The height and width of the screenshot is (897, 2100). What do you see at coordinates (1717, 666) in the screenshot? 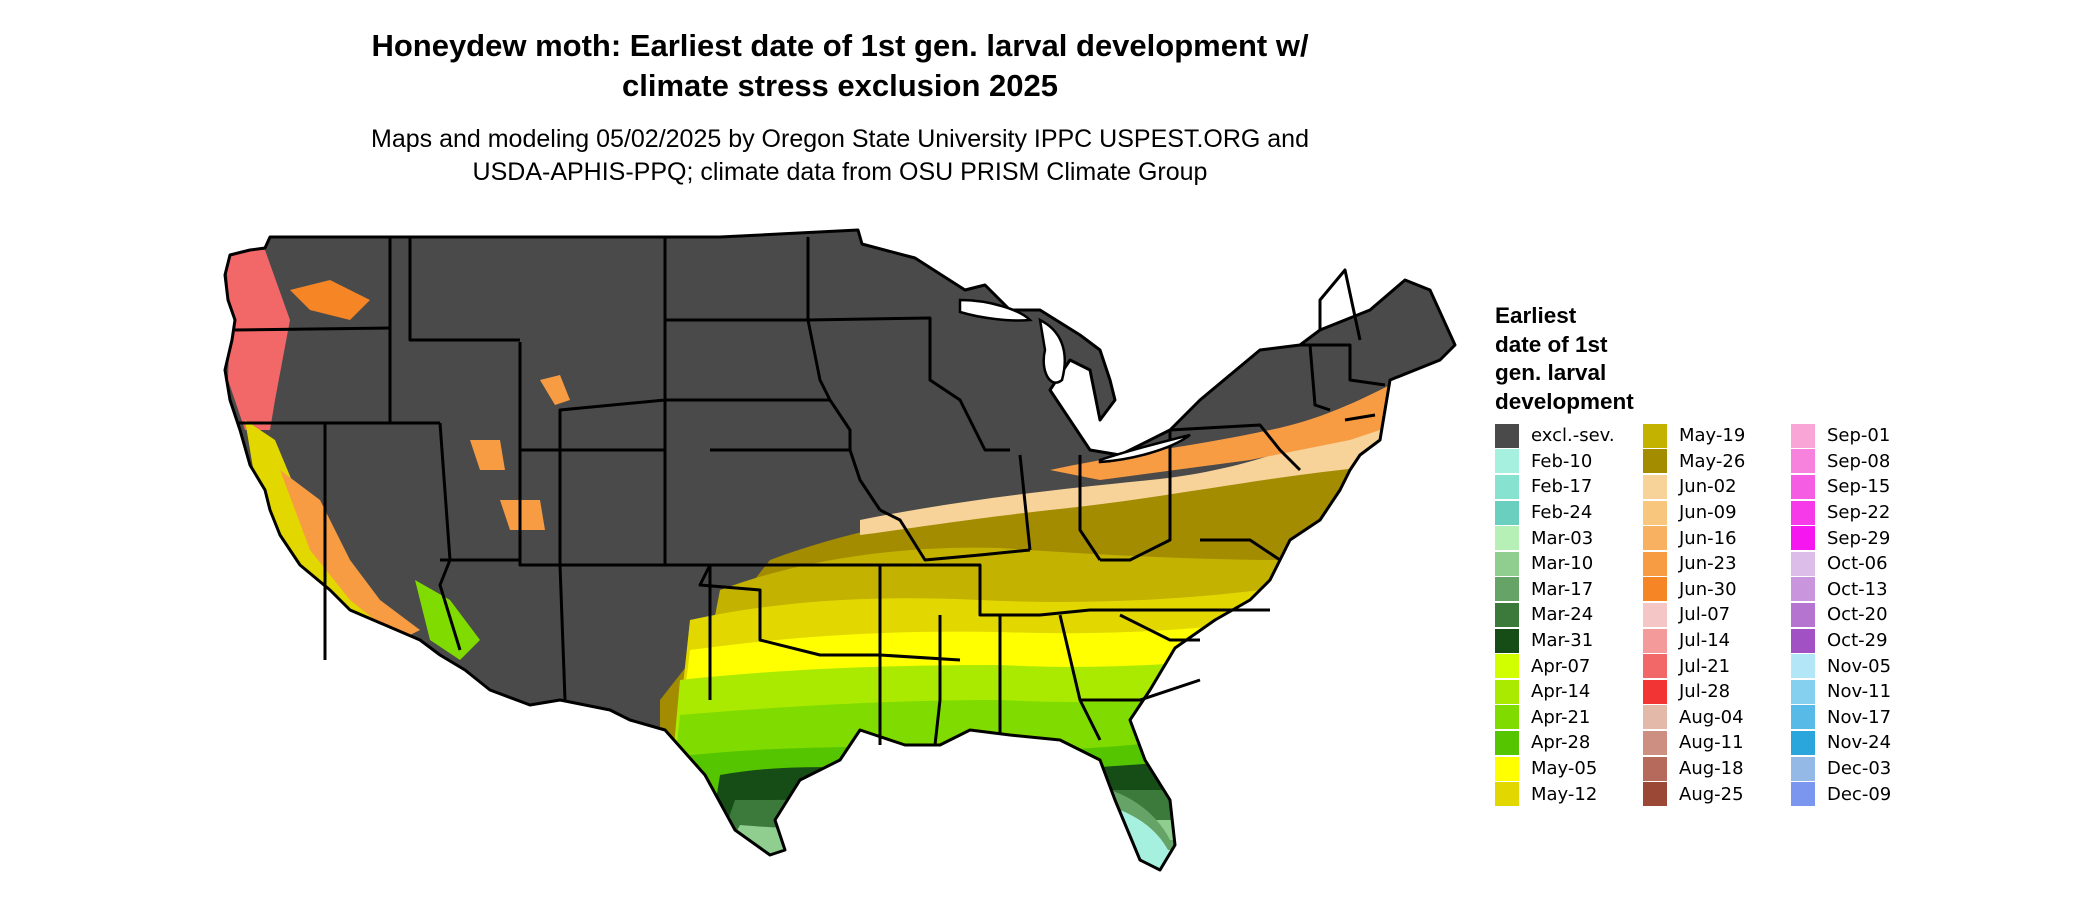
I see `legend-item: Jul-21` at bounding box center [1717, 666].